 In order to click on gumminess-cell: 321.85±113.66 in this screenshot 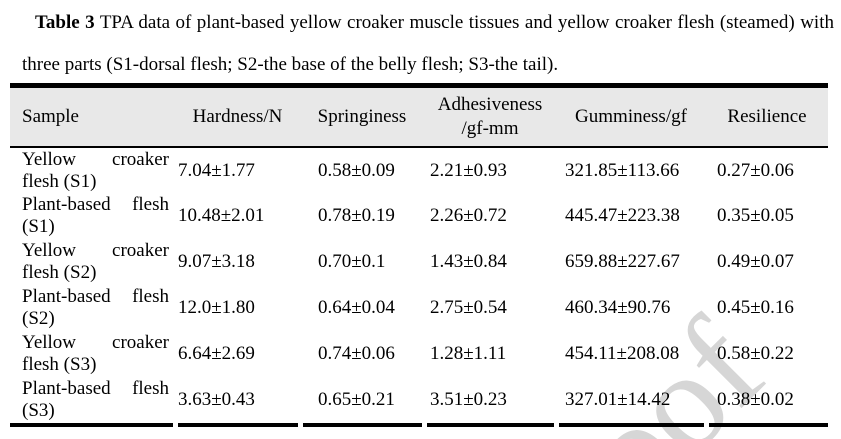, I will do `click(622, 170)`.